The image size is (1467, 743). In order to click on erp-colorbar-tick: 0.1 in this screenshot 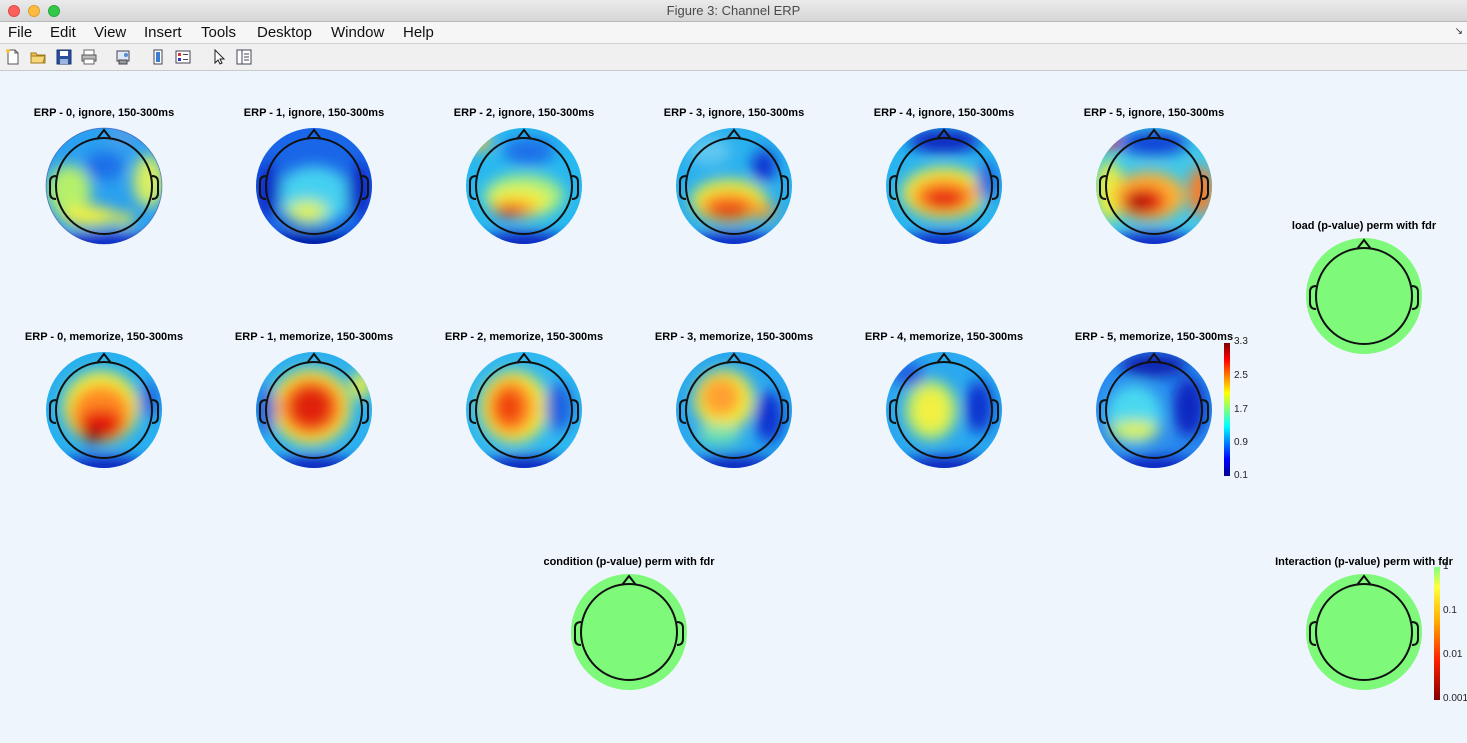, I will do `click(1241, 475)`.